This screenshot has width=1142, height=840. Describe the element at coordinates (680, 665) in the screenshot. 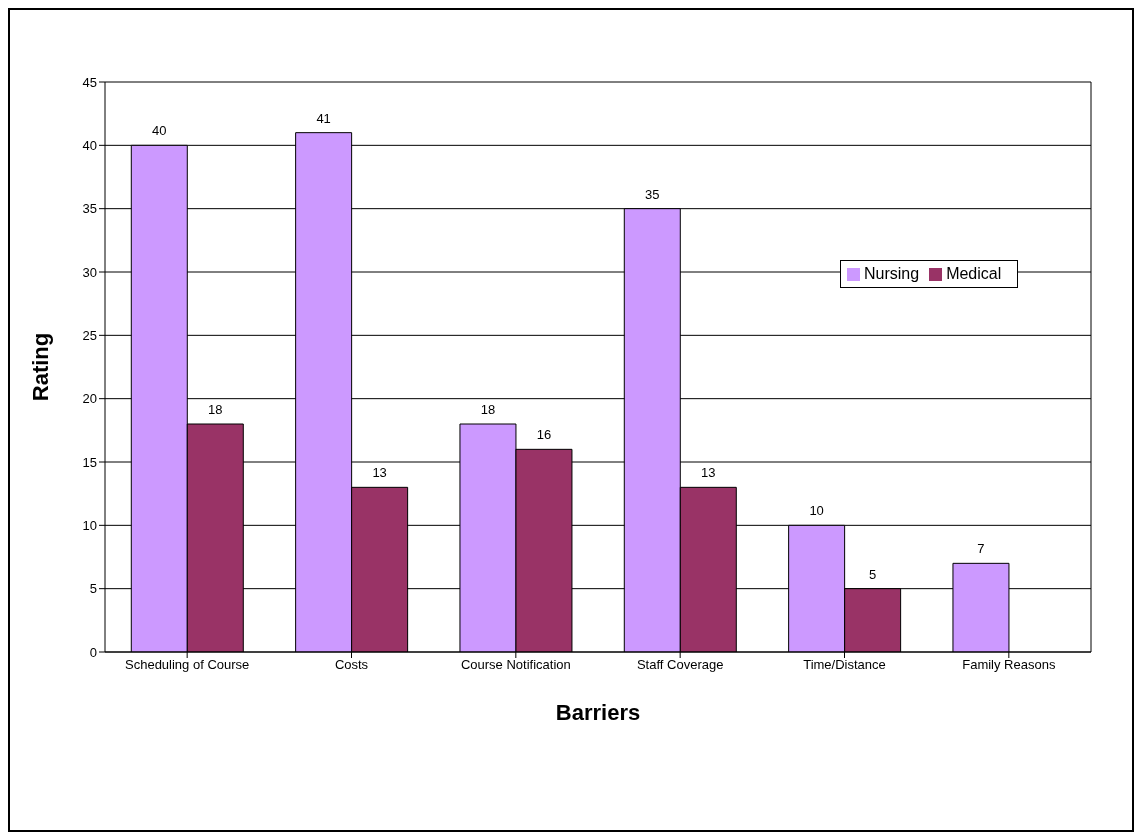

I see `x-tick-label: Staff Coverage` at that location.